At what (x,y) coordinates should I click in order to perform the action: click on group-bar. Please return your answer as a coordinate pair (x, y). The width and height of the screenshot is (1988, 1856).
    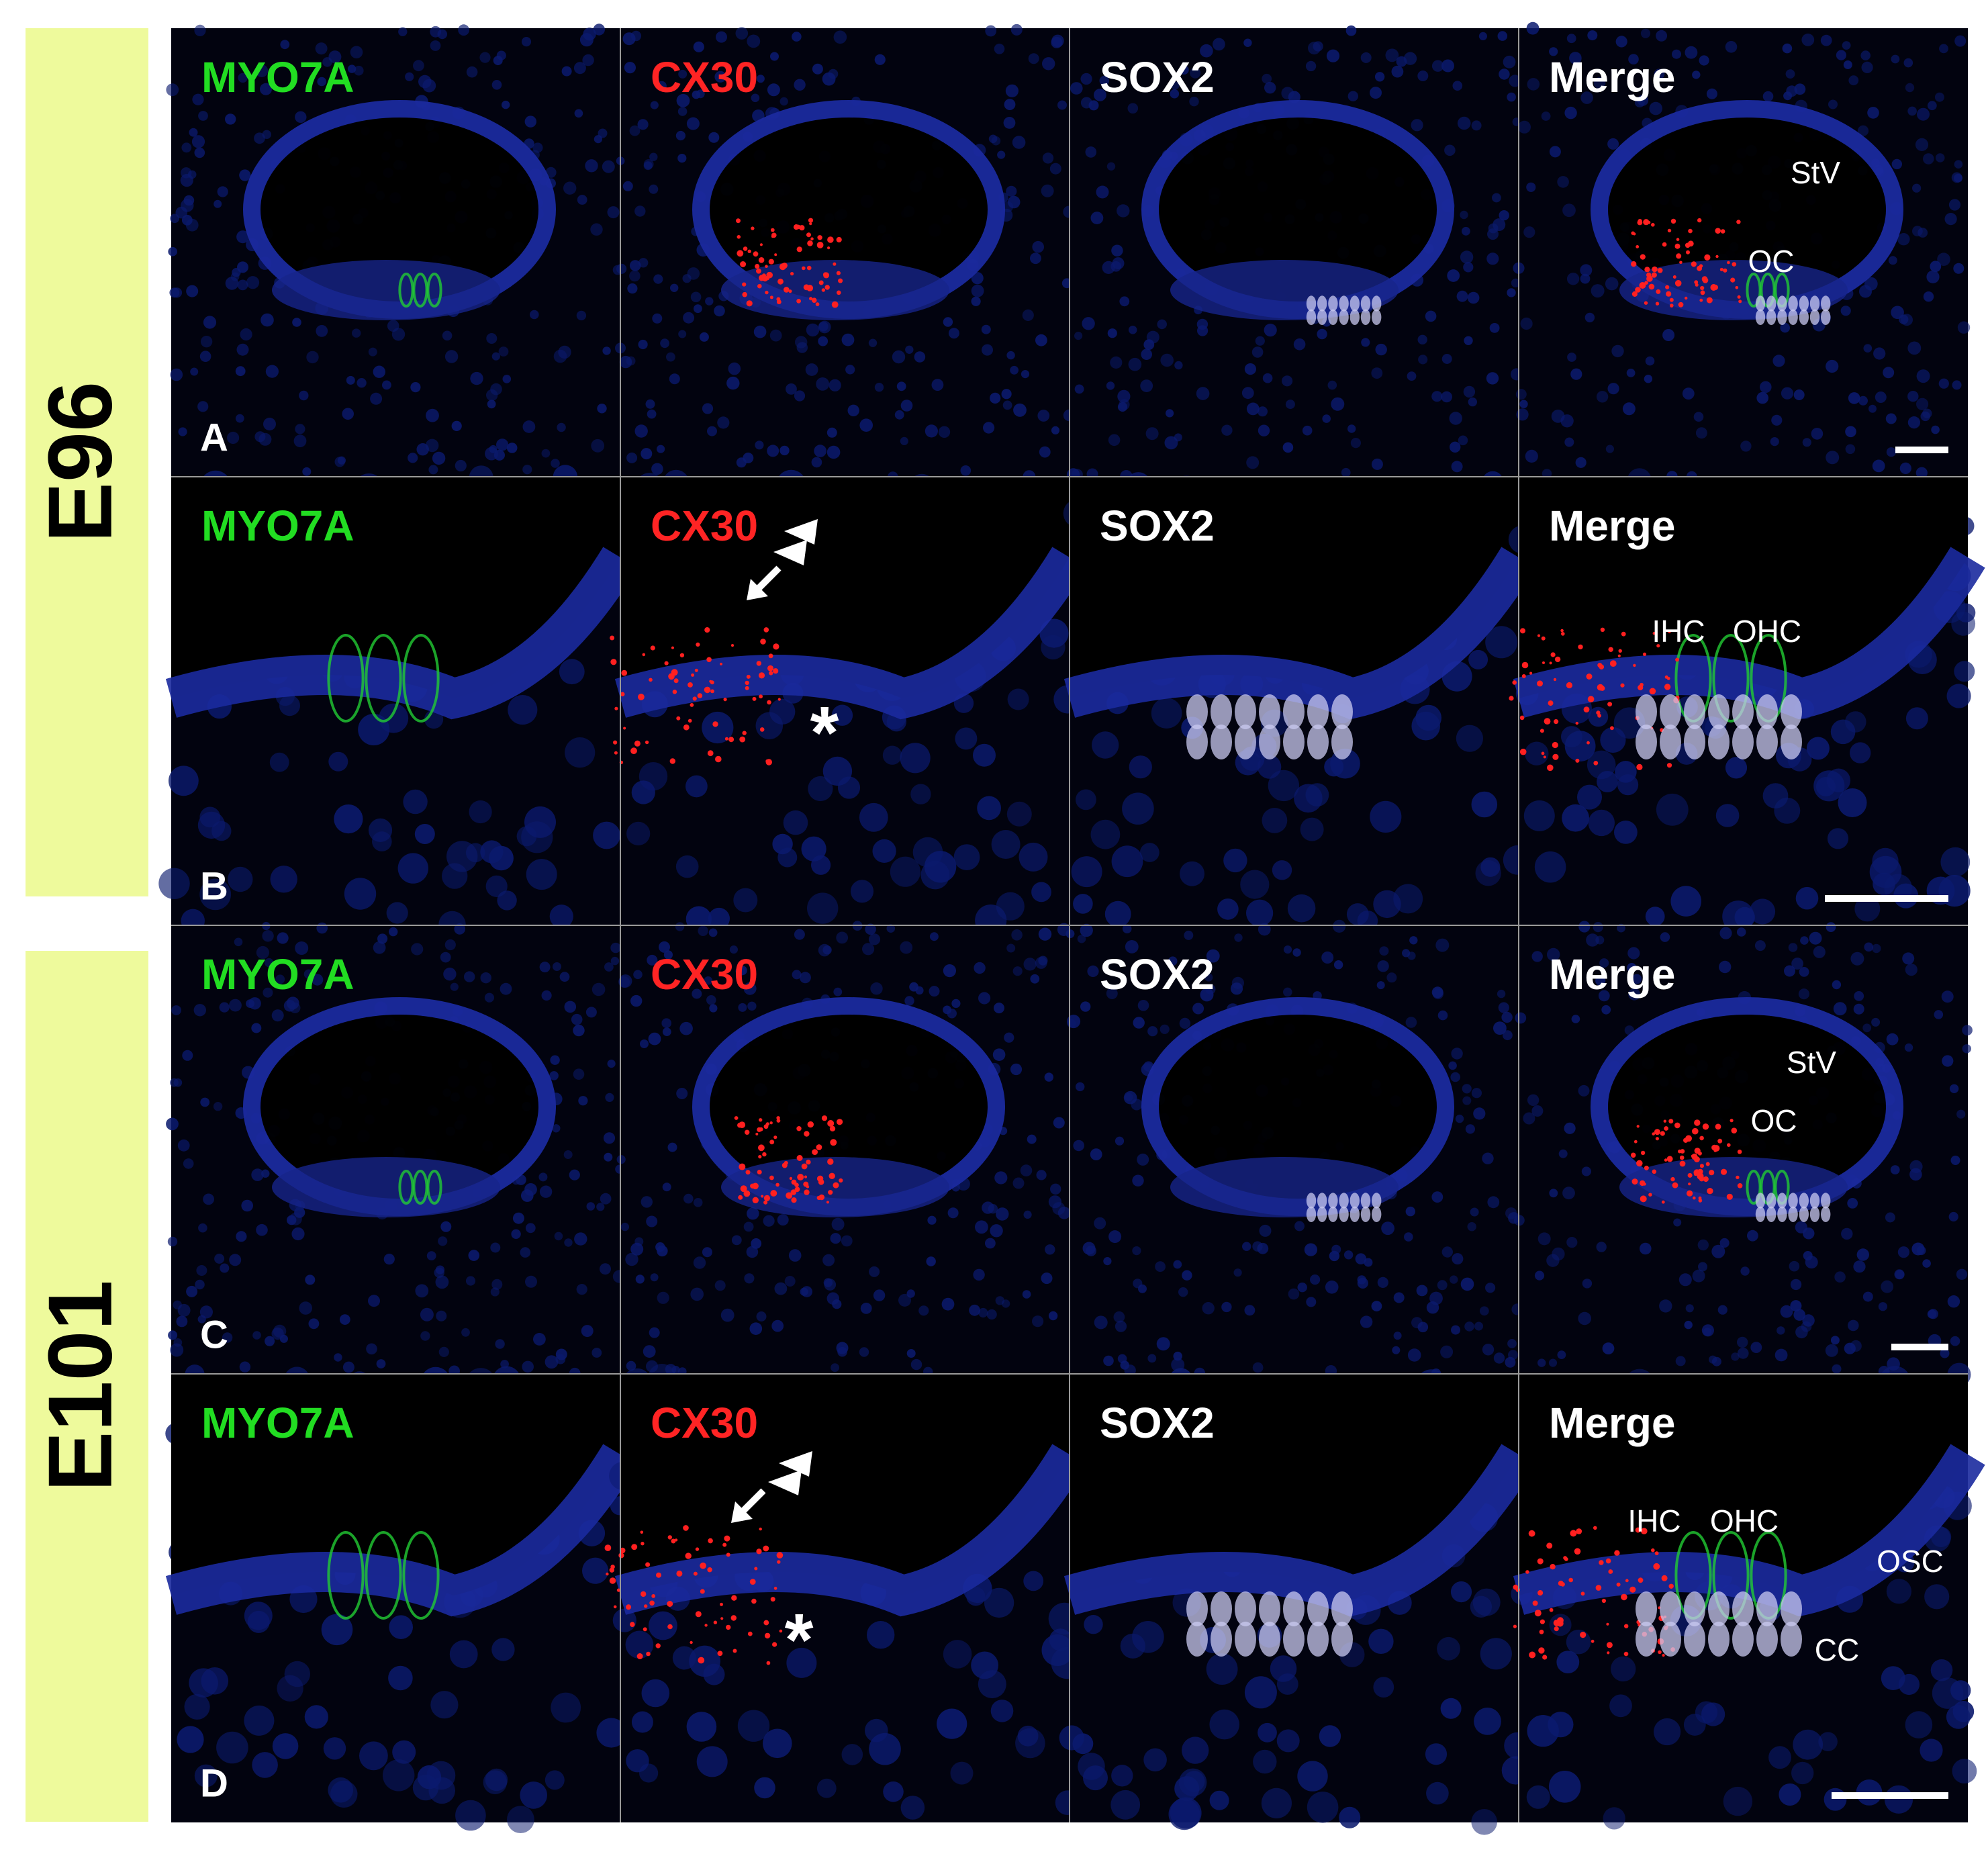
    Looking at the image, I should click on (87, 462).